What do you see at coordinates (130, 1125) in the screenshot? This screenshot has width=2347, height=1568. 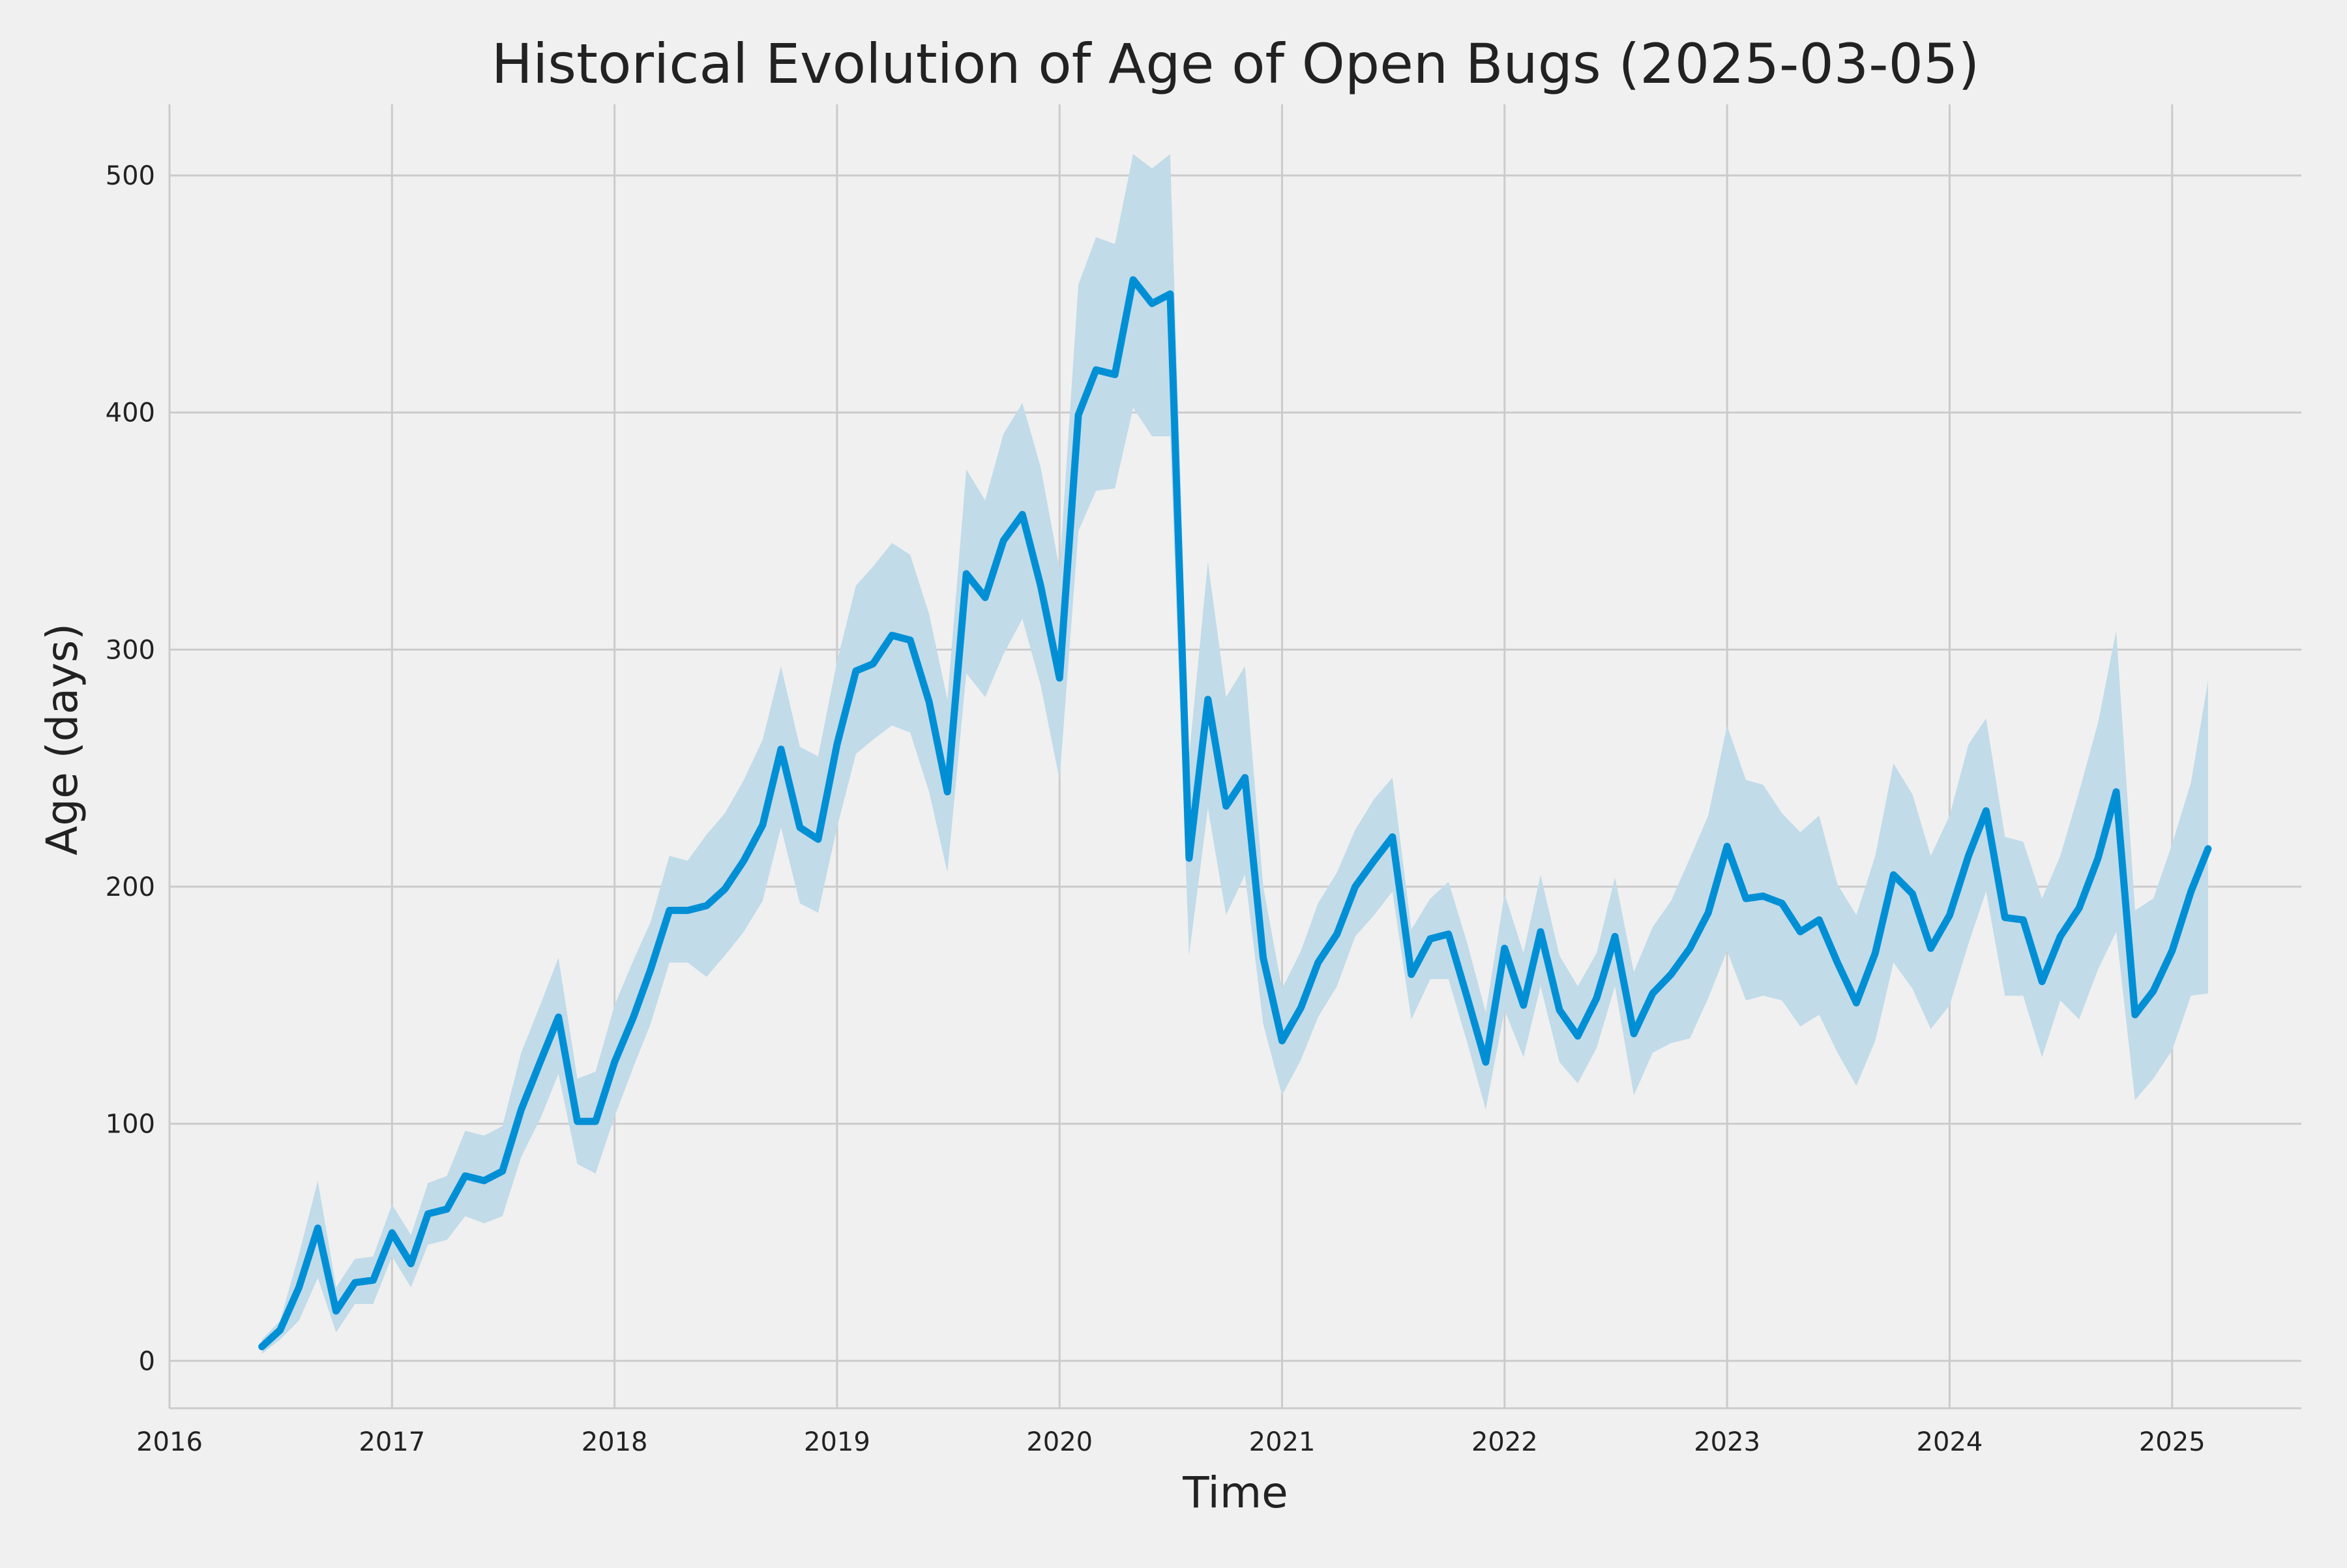 I see `y-tick-label: 100` at bounding box center [130, 1125].